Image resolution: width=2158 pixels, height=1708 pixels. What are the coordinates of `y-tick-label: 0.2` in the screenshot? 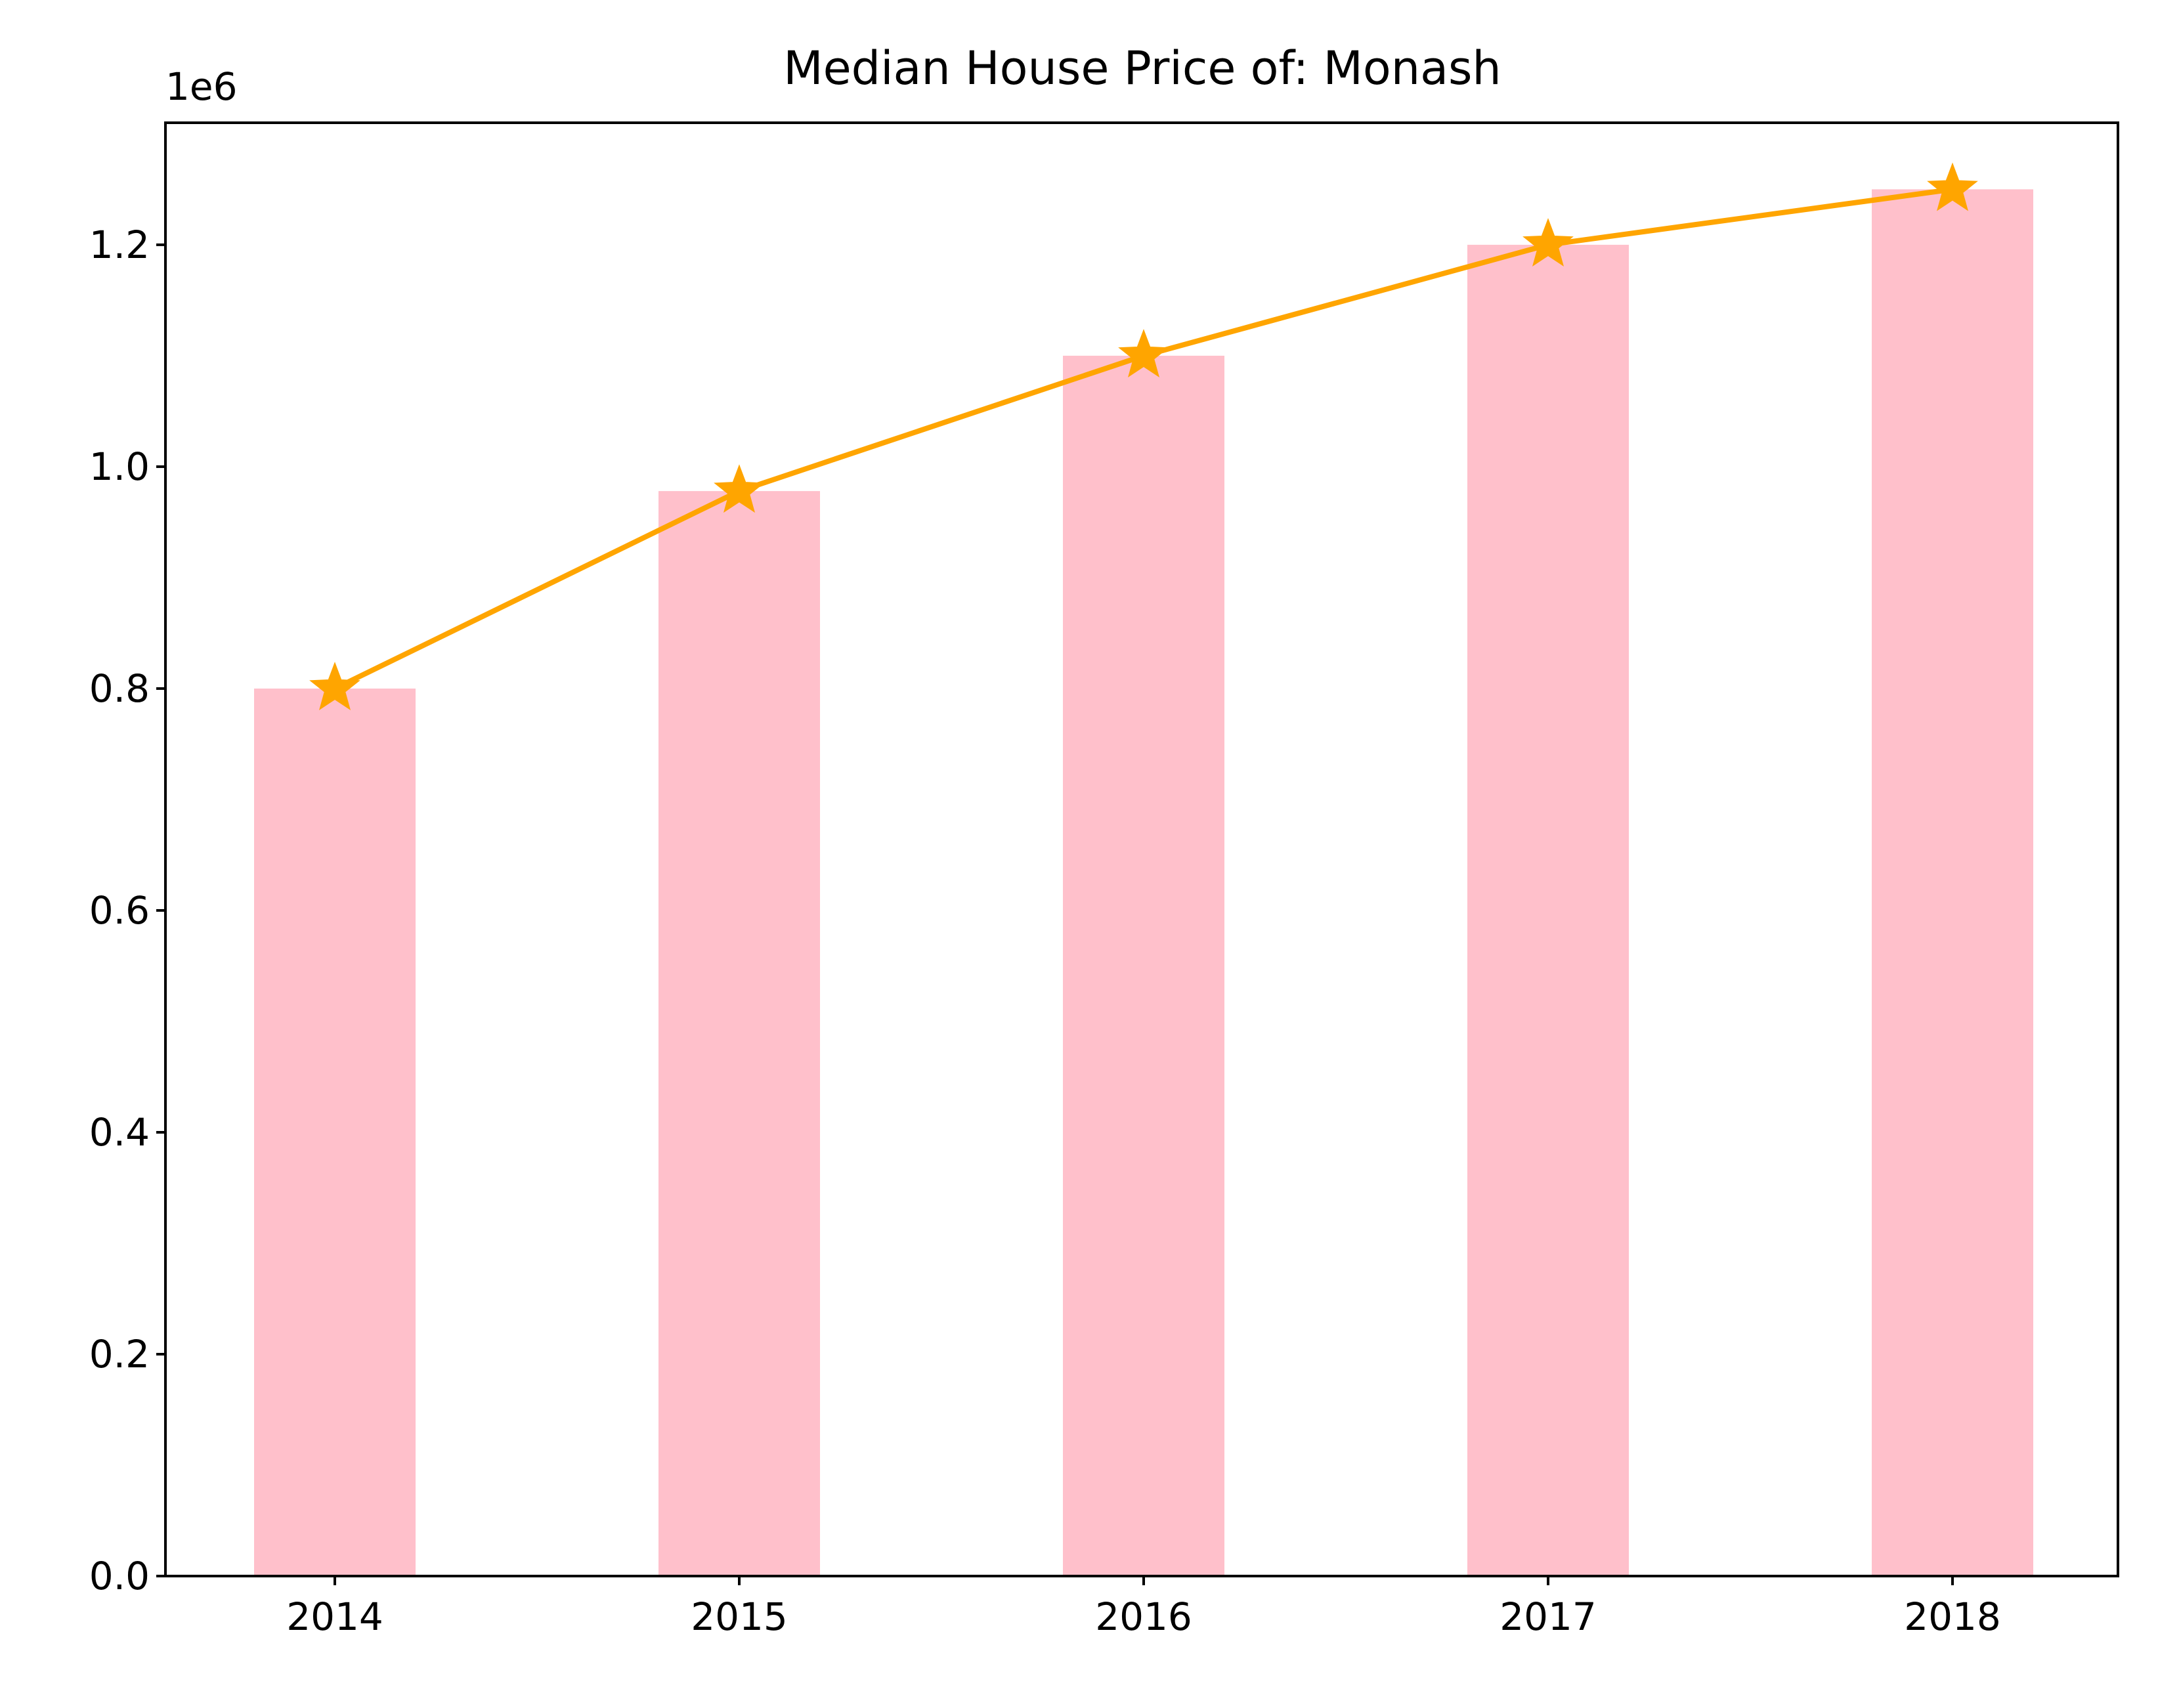 It's located at (119, 1355).